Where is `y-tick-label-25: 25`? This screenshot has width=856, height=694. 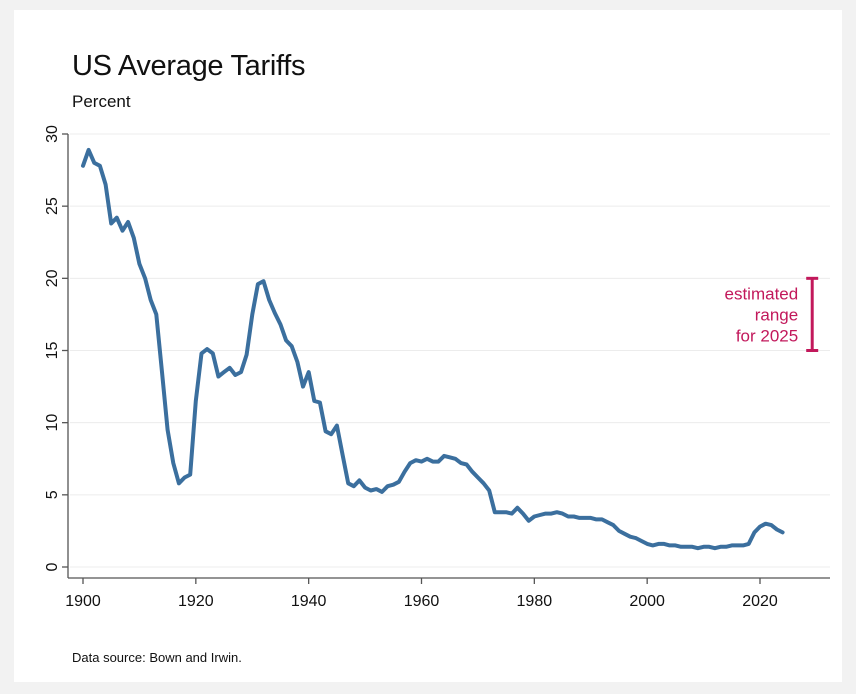
y-tick-label-25: 25 is located at coordinates (52, 206).